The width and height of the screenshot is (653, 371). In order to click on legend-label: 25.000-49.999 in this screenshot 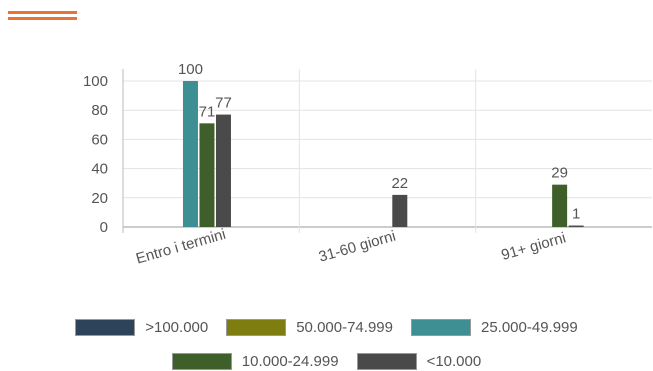, I will do `click(529, 327)`.